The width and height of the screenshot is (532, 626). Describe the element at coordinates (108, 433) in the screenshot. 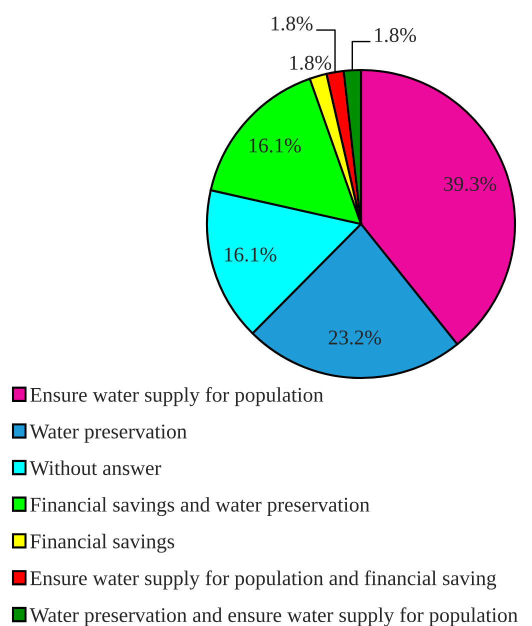

I see `legend-label: Water preservation` at that location.